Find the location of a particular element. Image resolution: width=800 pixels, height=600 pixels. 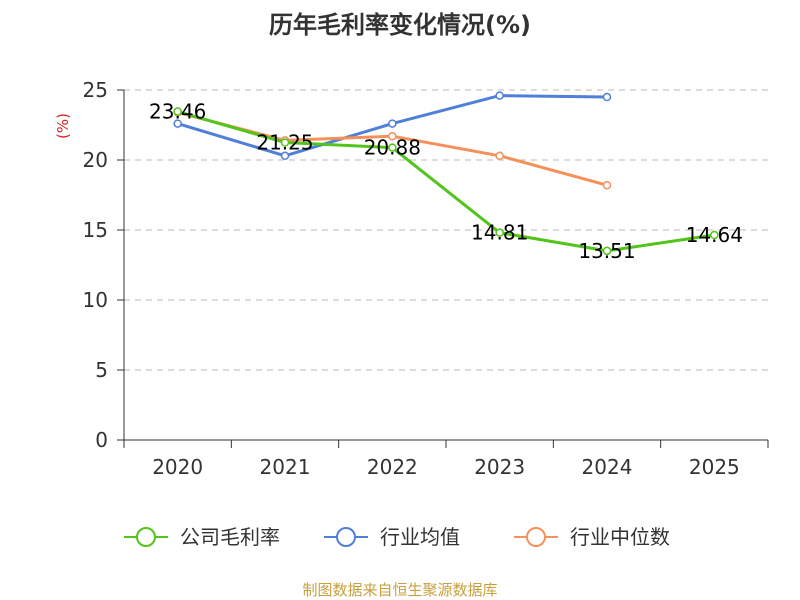

legend-label: 行业中位数 is located at coordinates (620, 537).